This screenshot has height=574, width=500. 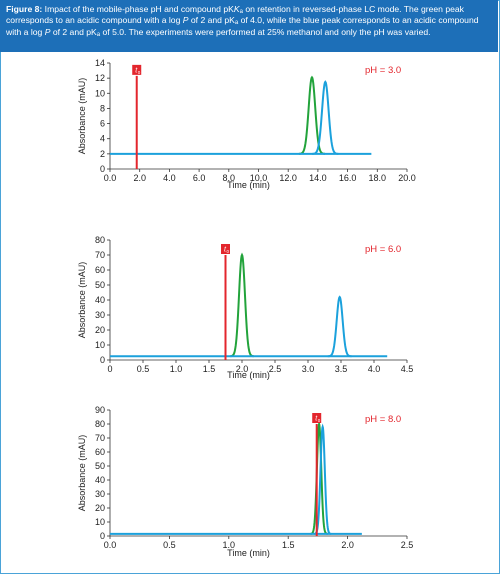 I want to click on x-tick-label: 0, so click(x=109, y=369).